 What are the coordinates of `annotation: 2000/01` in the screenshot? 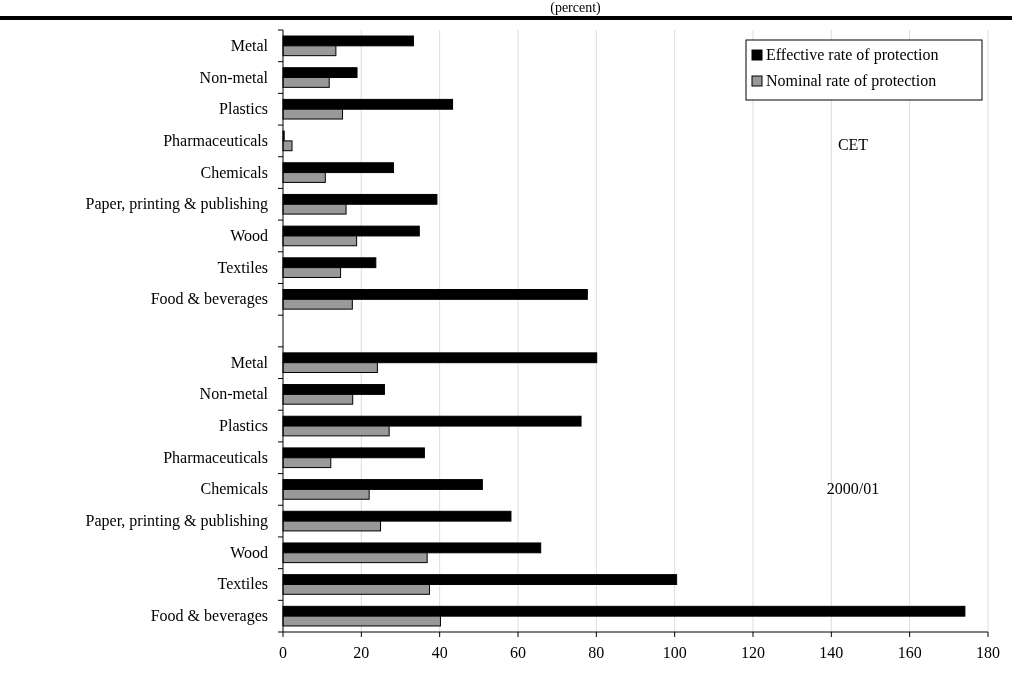 It's located at (853, 489).